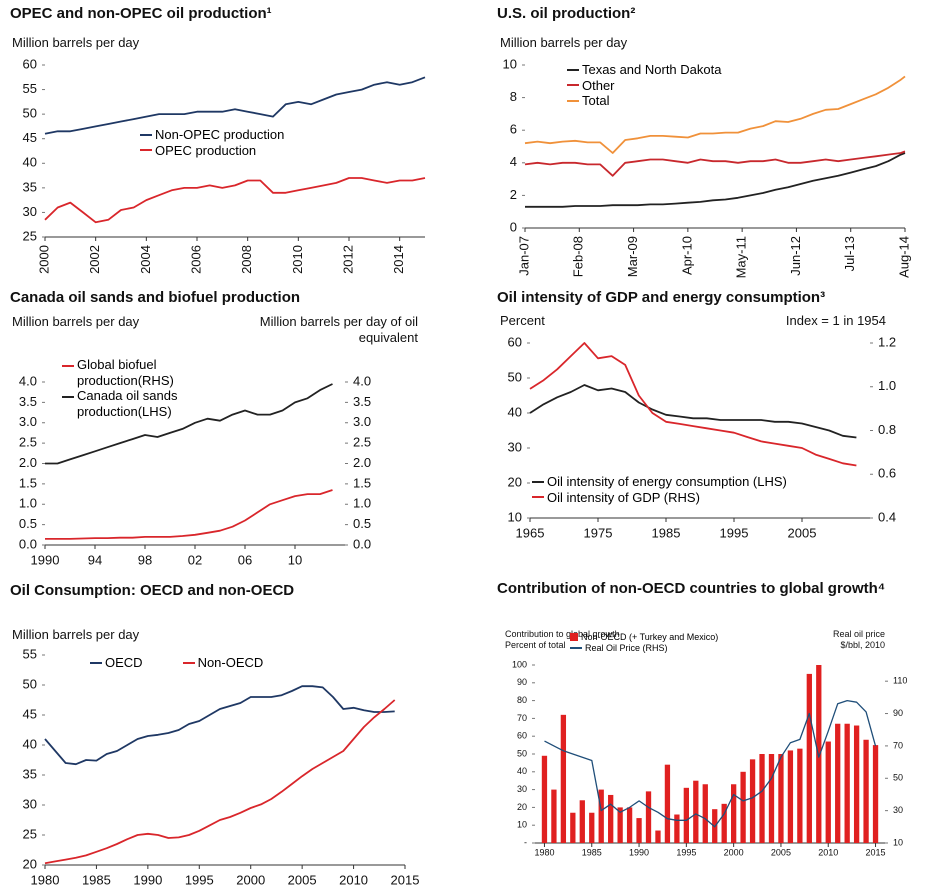  I want to click on legend-label: Non-OPEC production, so click(220, 134).